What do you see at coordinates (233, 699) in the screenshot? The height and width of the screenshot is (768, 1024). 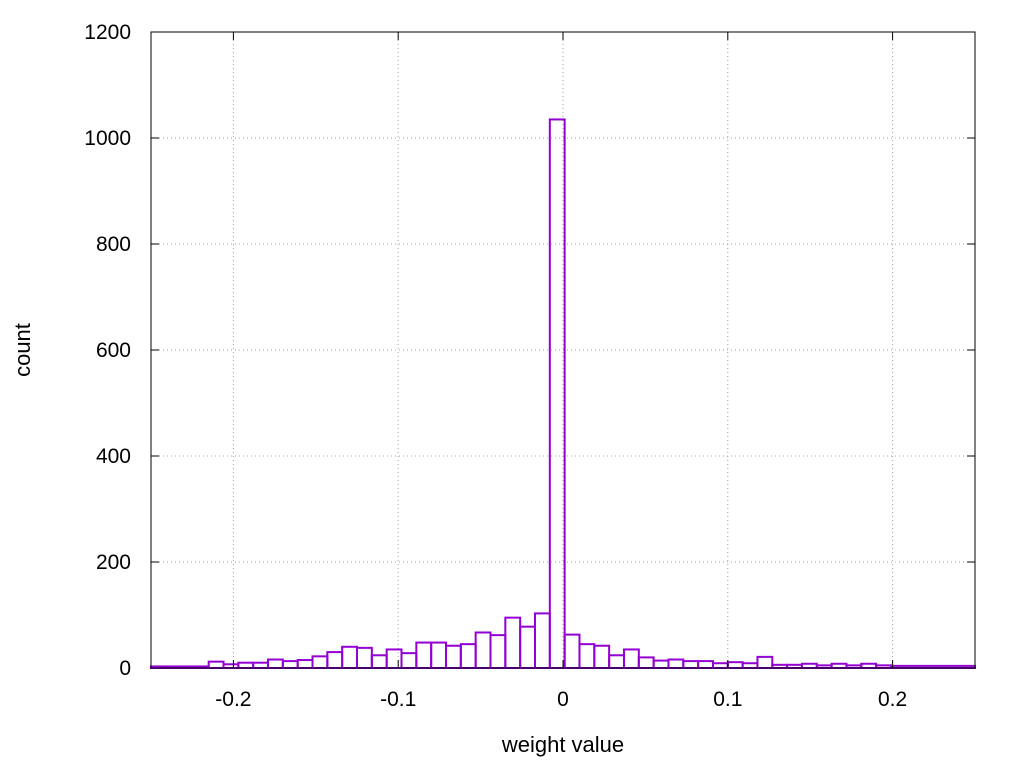 I see `x-tick-label: -0.2` at bounding box center [233, 699].